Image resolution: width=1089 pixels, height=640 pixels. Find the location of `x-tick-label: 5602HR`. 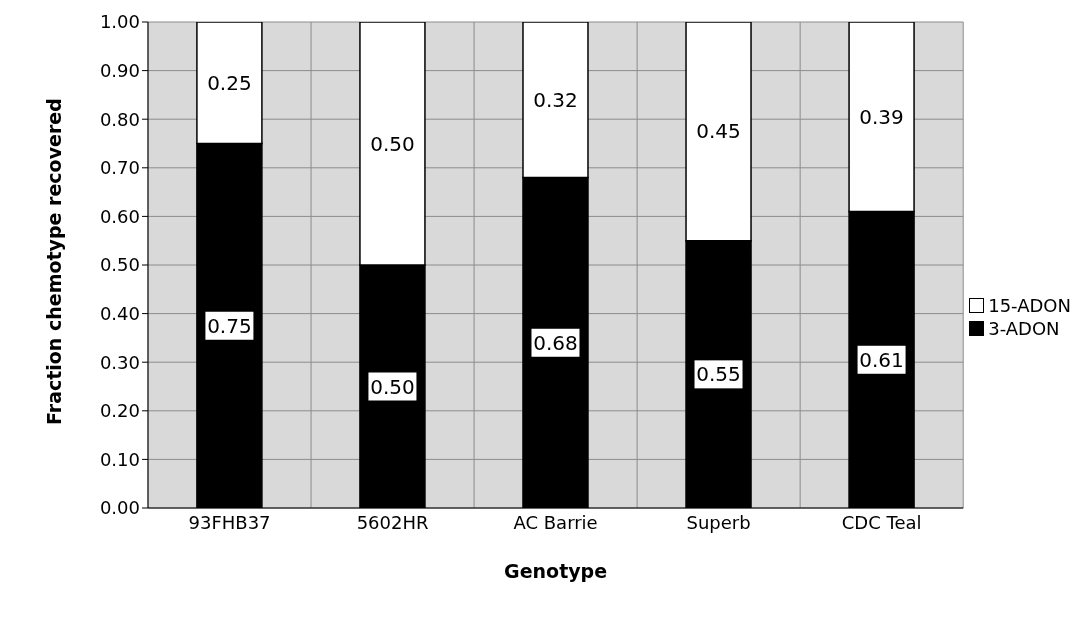

x-tick-label: 5602HR is located at coordinates (392, 522).